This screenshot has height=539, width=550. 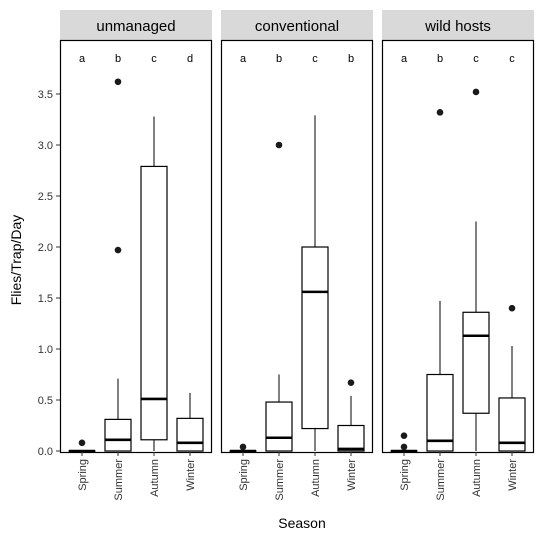 I want to click on facet-strip-label: conventional, so click(x=297, y=26).